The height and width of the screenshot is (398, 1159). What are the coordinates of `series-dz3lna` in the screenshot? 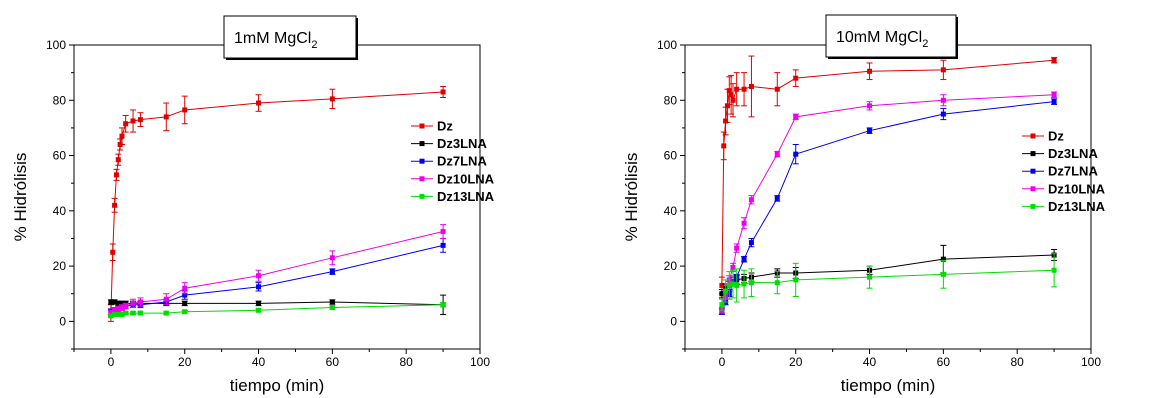 It's located at (277, 304).